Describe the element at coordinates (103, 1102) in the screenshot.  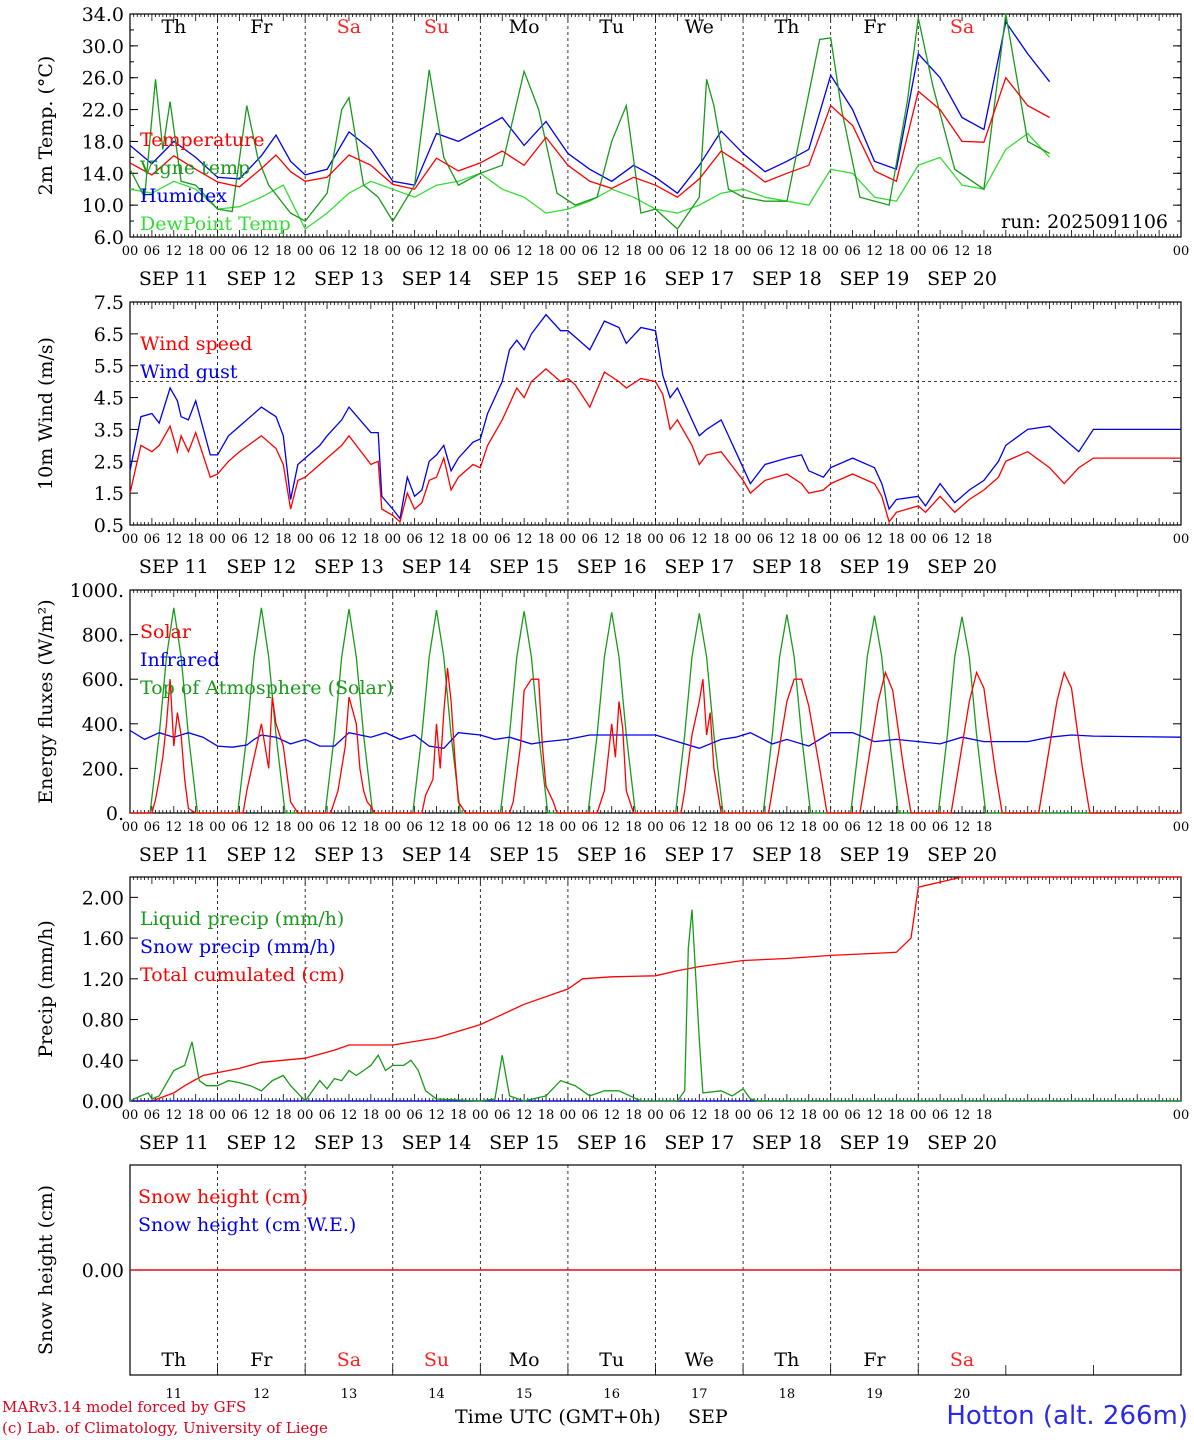
I see `y-tick-label: 0.00` at that location.